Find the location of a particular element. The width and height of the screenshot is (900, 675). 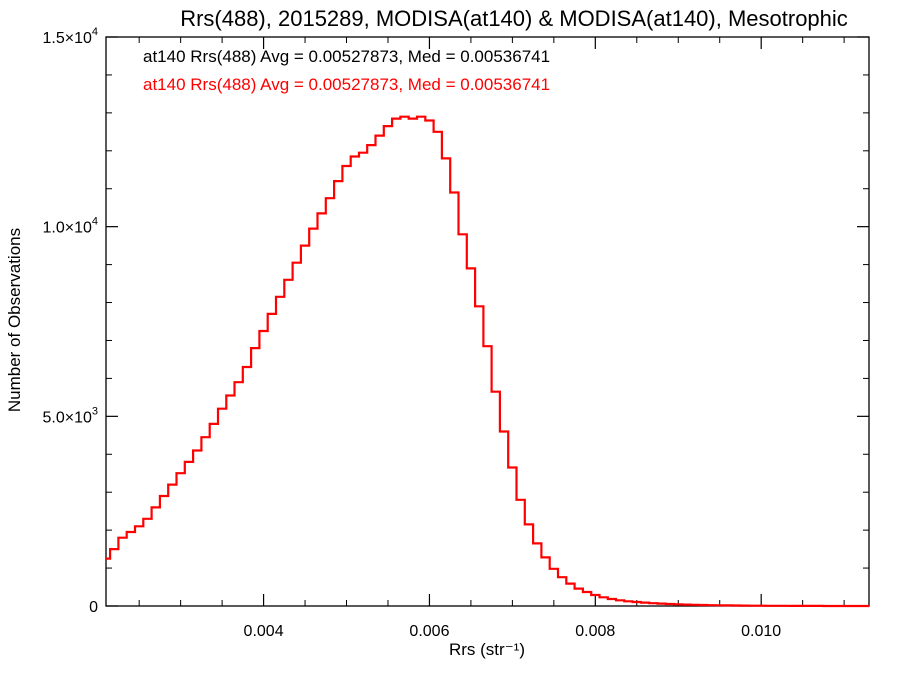

y-tick-label: 0 is located at coordinates (93, 607).